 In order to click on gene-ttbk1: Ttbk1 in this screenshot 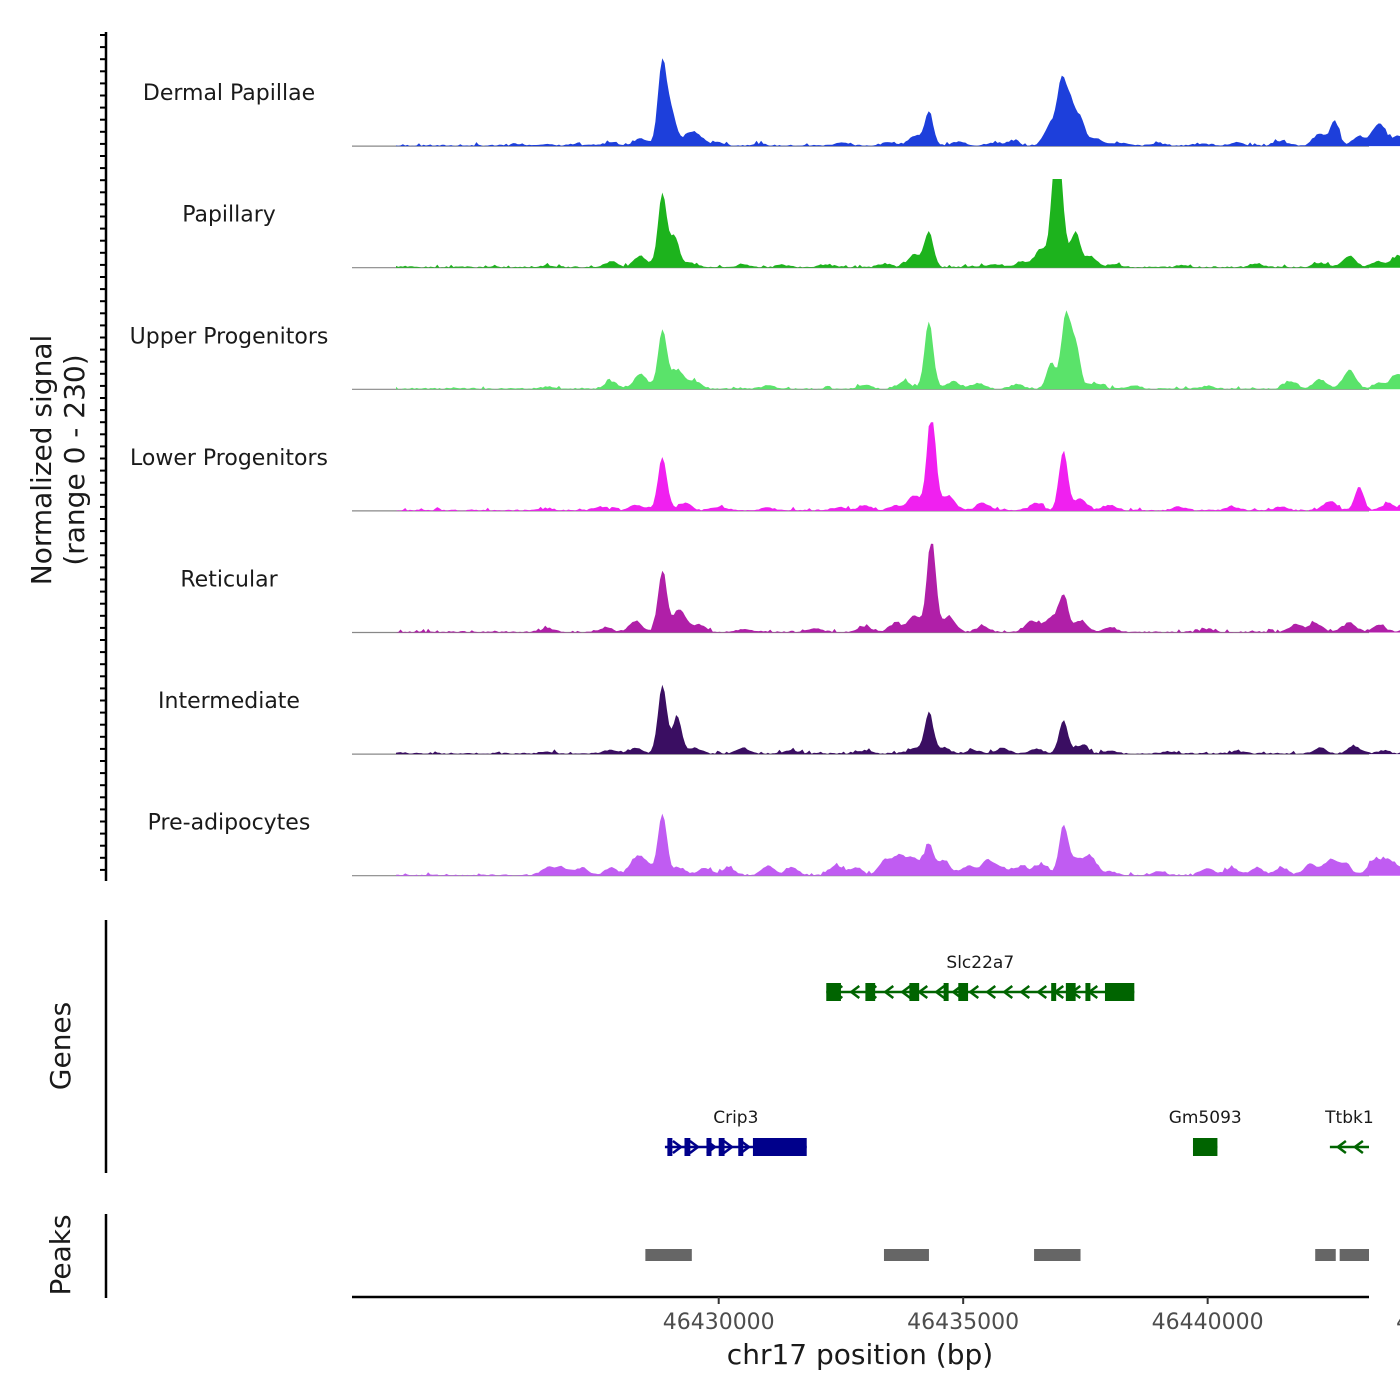, I will do `click(1349, 1131)`.